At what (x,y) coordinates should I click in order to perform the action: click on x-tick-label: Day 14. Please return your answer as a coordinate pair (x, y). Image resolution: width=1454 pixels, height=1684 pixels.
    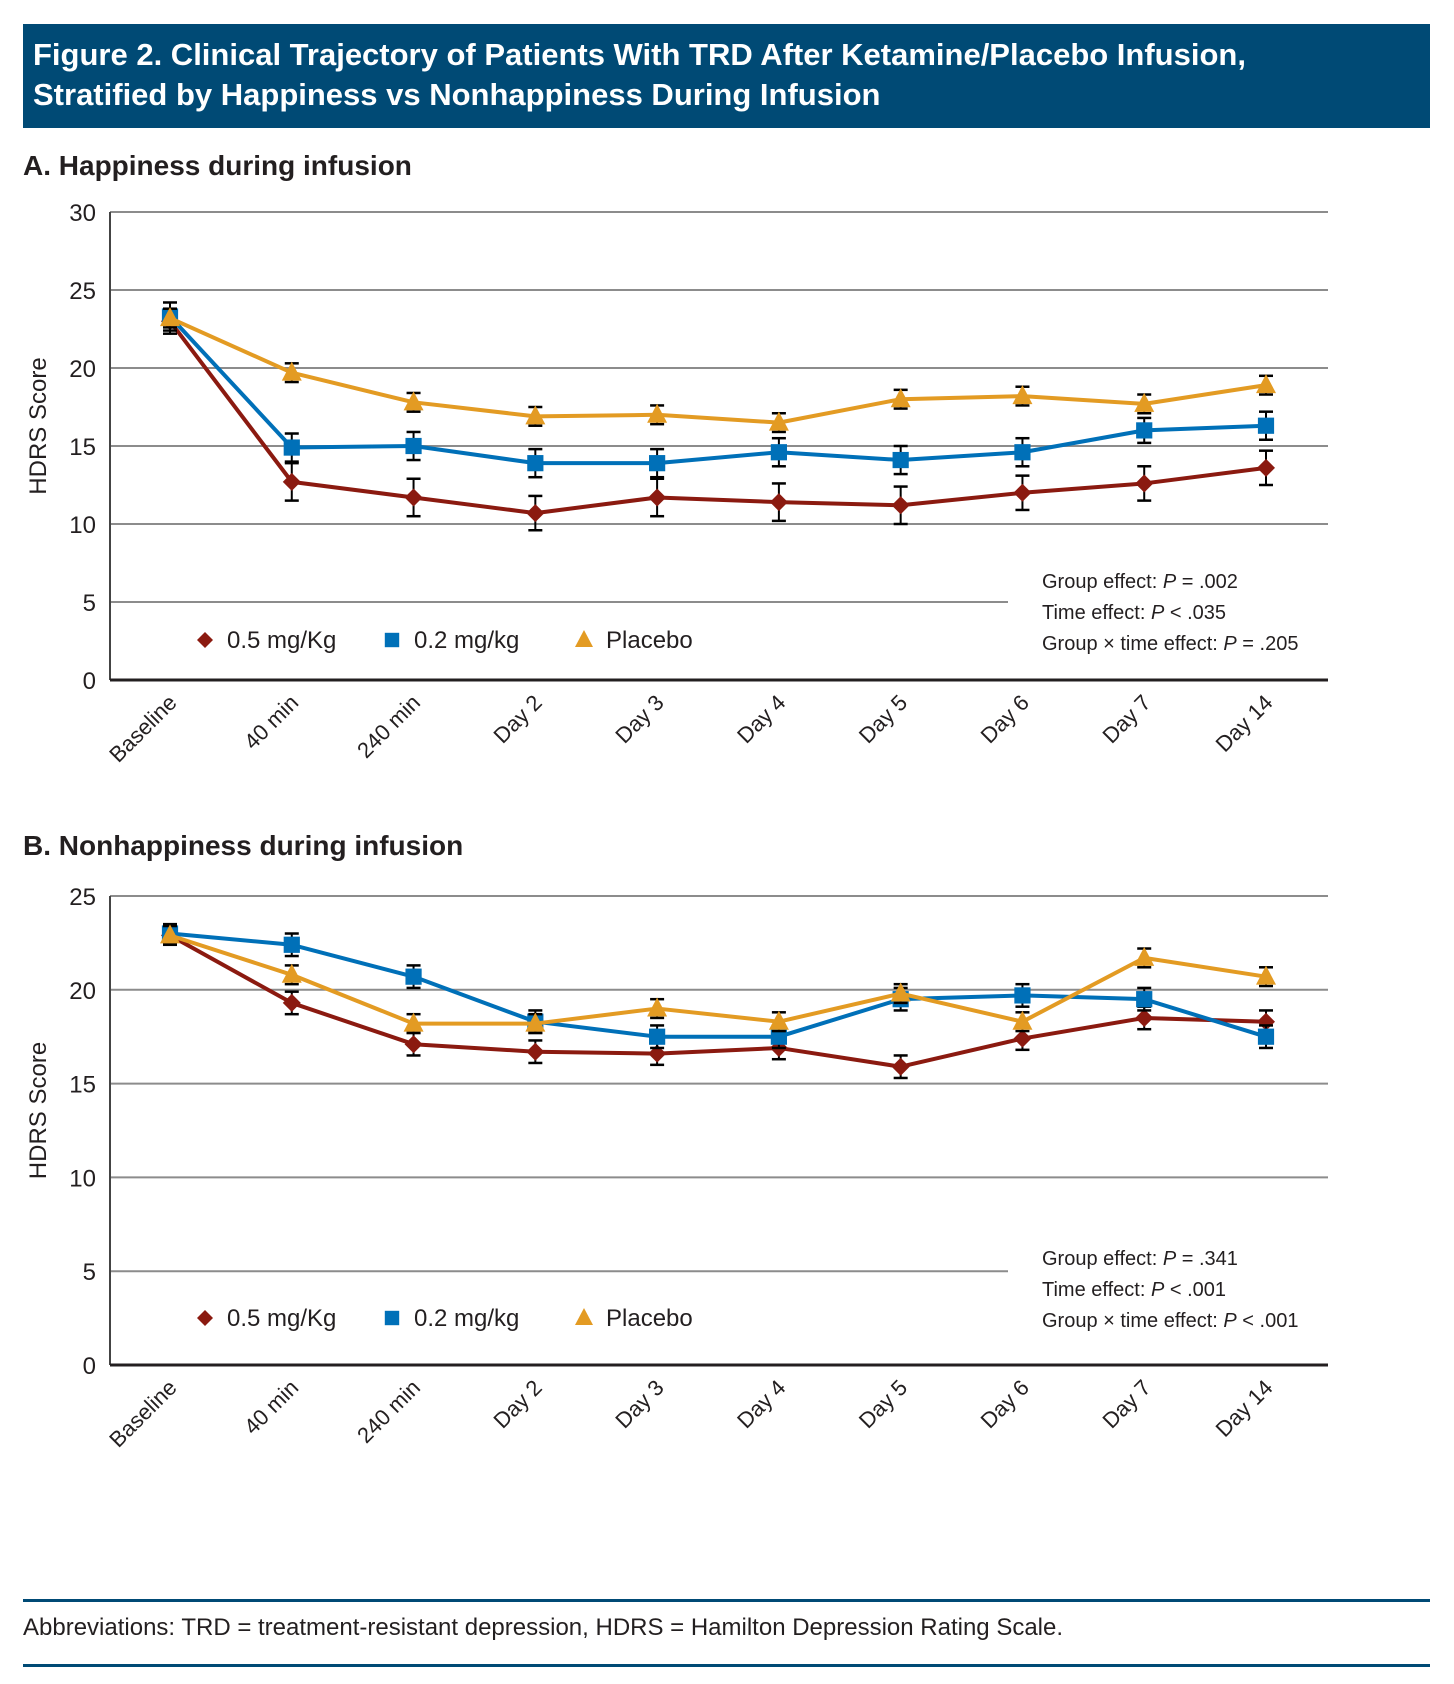
    Looking at the image, I should click on (1244, 1408).